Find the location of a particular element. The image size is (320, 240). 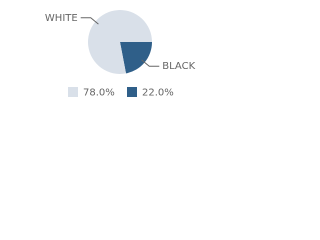

legend-label: 22.0% is located at coordinates (158, 93).